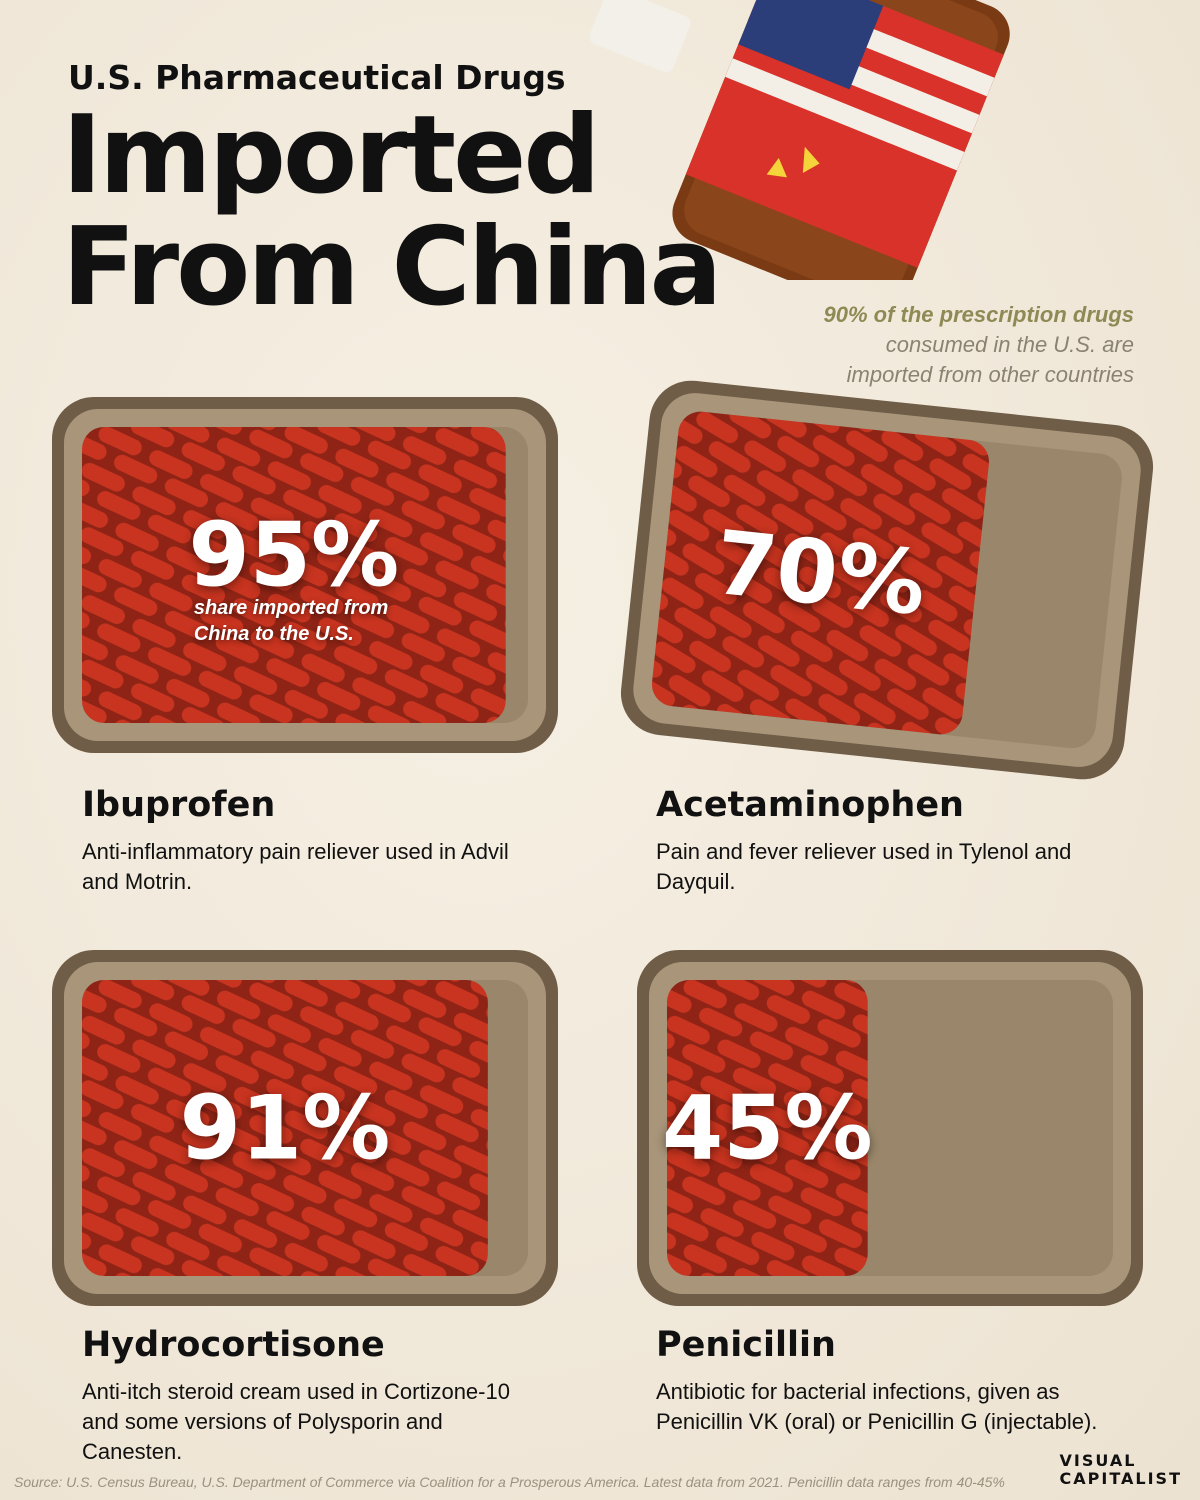 The height and width of the screenshot is (1500, 1200). I want to click on drug-name: Penicillin, so click(746, 1345).